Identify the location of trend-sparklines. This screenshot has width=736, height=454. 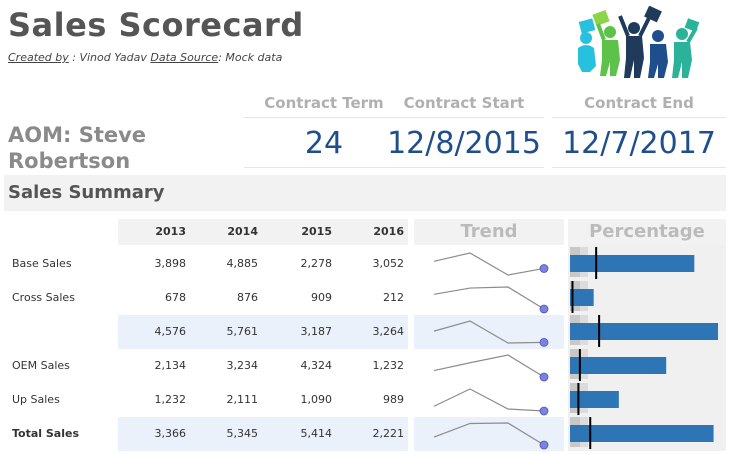
(491, 351).